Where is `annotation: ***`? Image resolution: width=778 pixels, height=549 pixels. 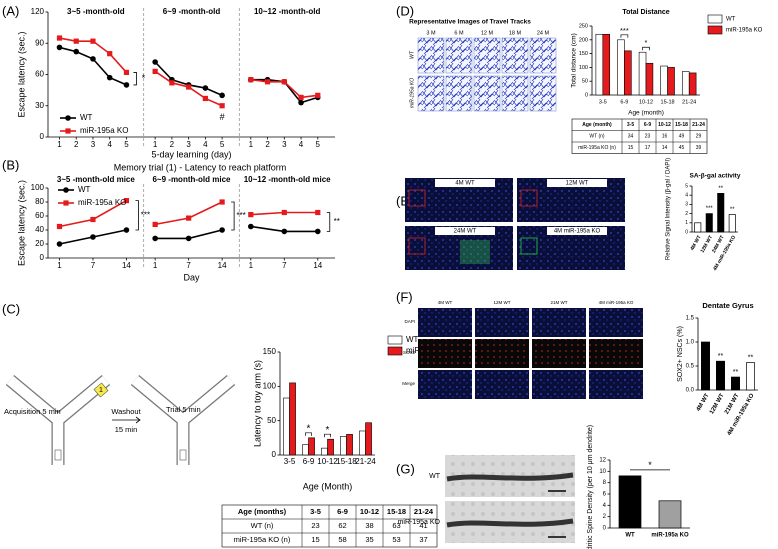 annotation: *** is located at coordinates (624, 30).